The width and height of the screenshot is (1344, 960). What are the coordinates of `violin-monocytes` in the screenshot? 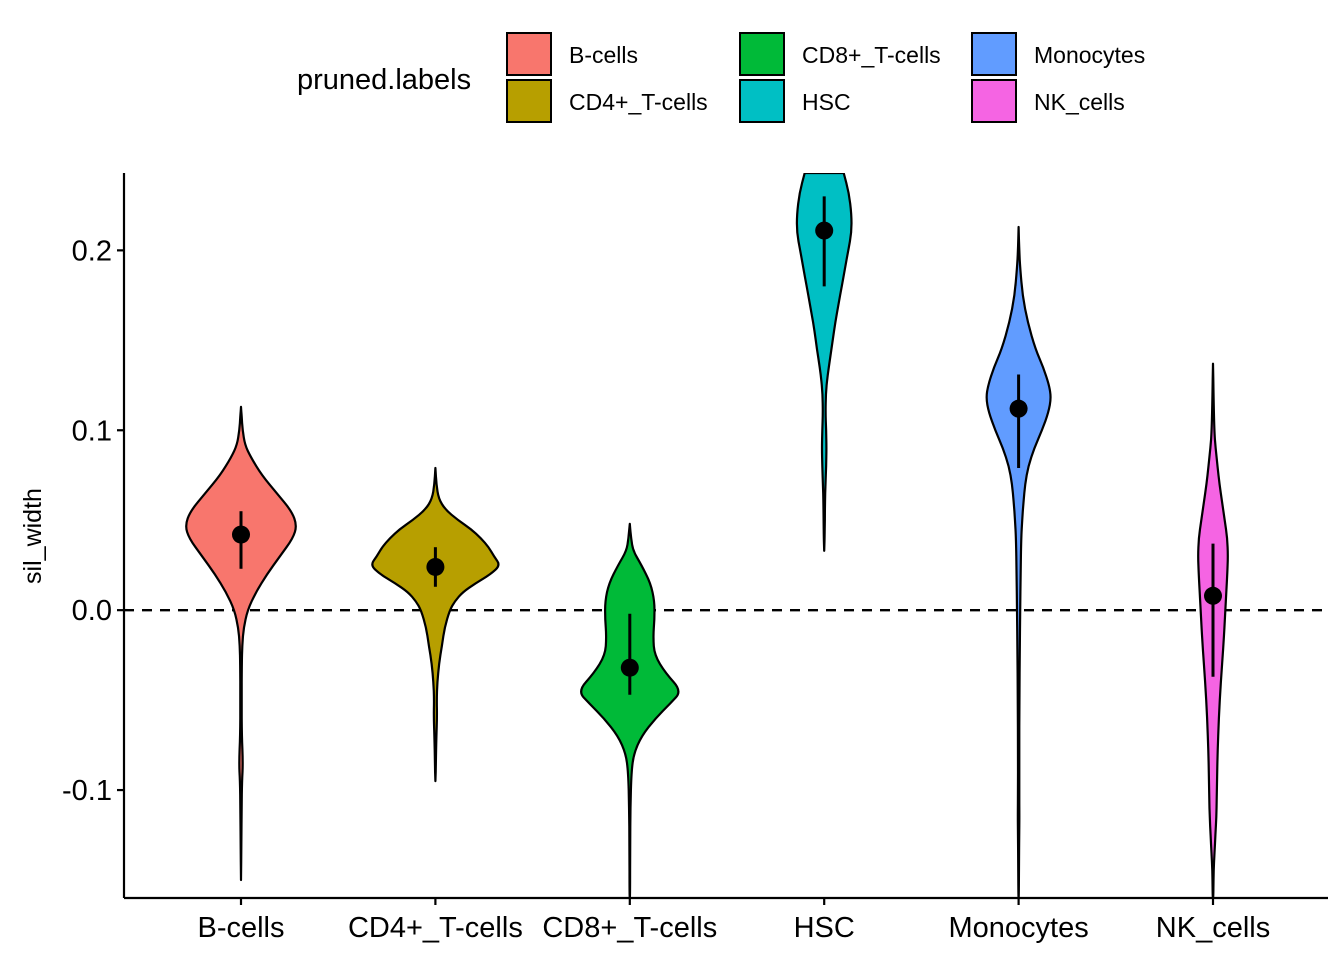 It's located at (1018, 561).